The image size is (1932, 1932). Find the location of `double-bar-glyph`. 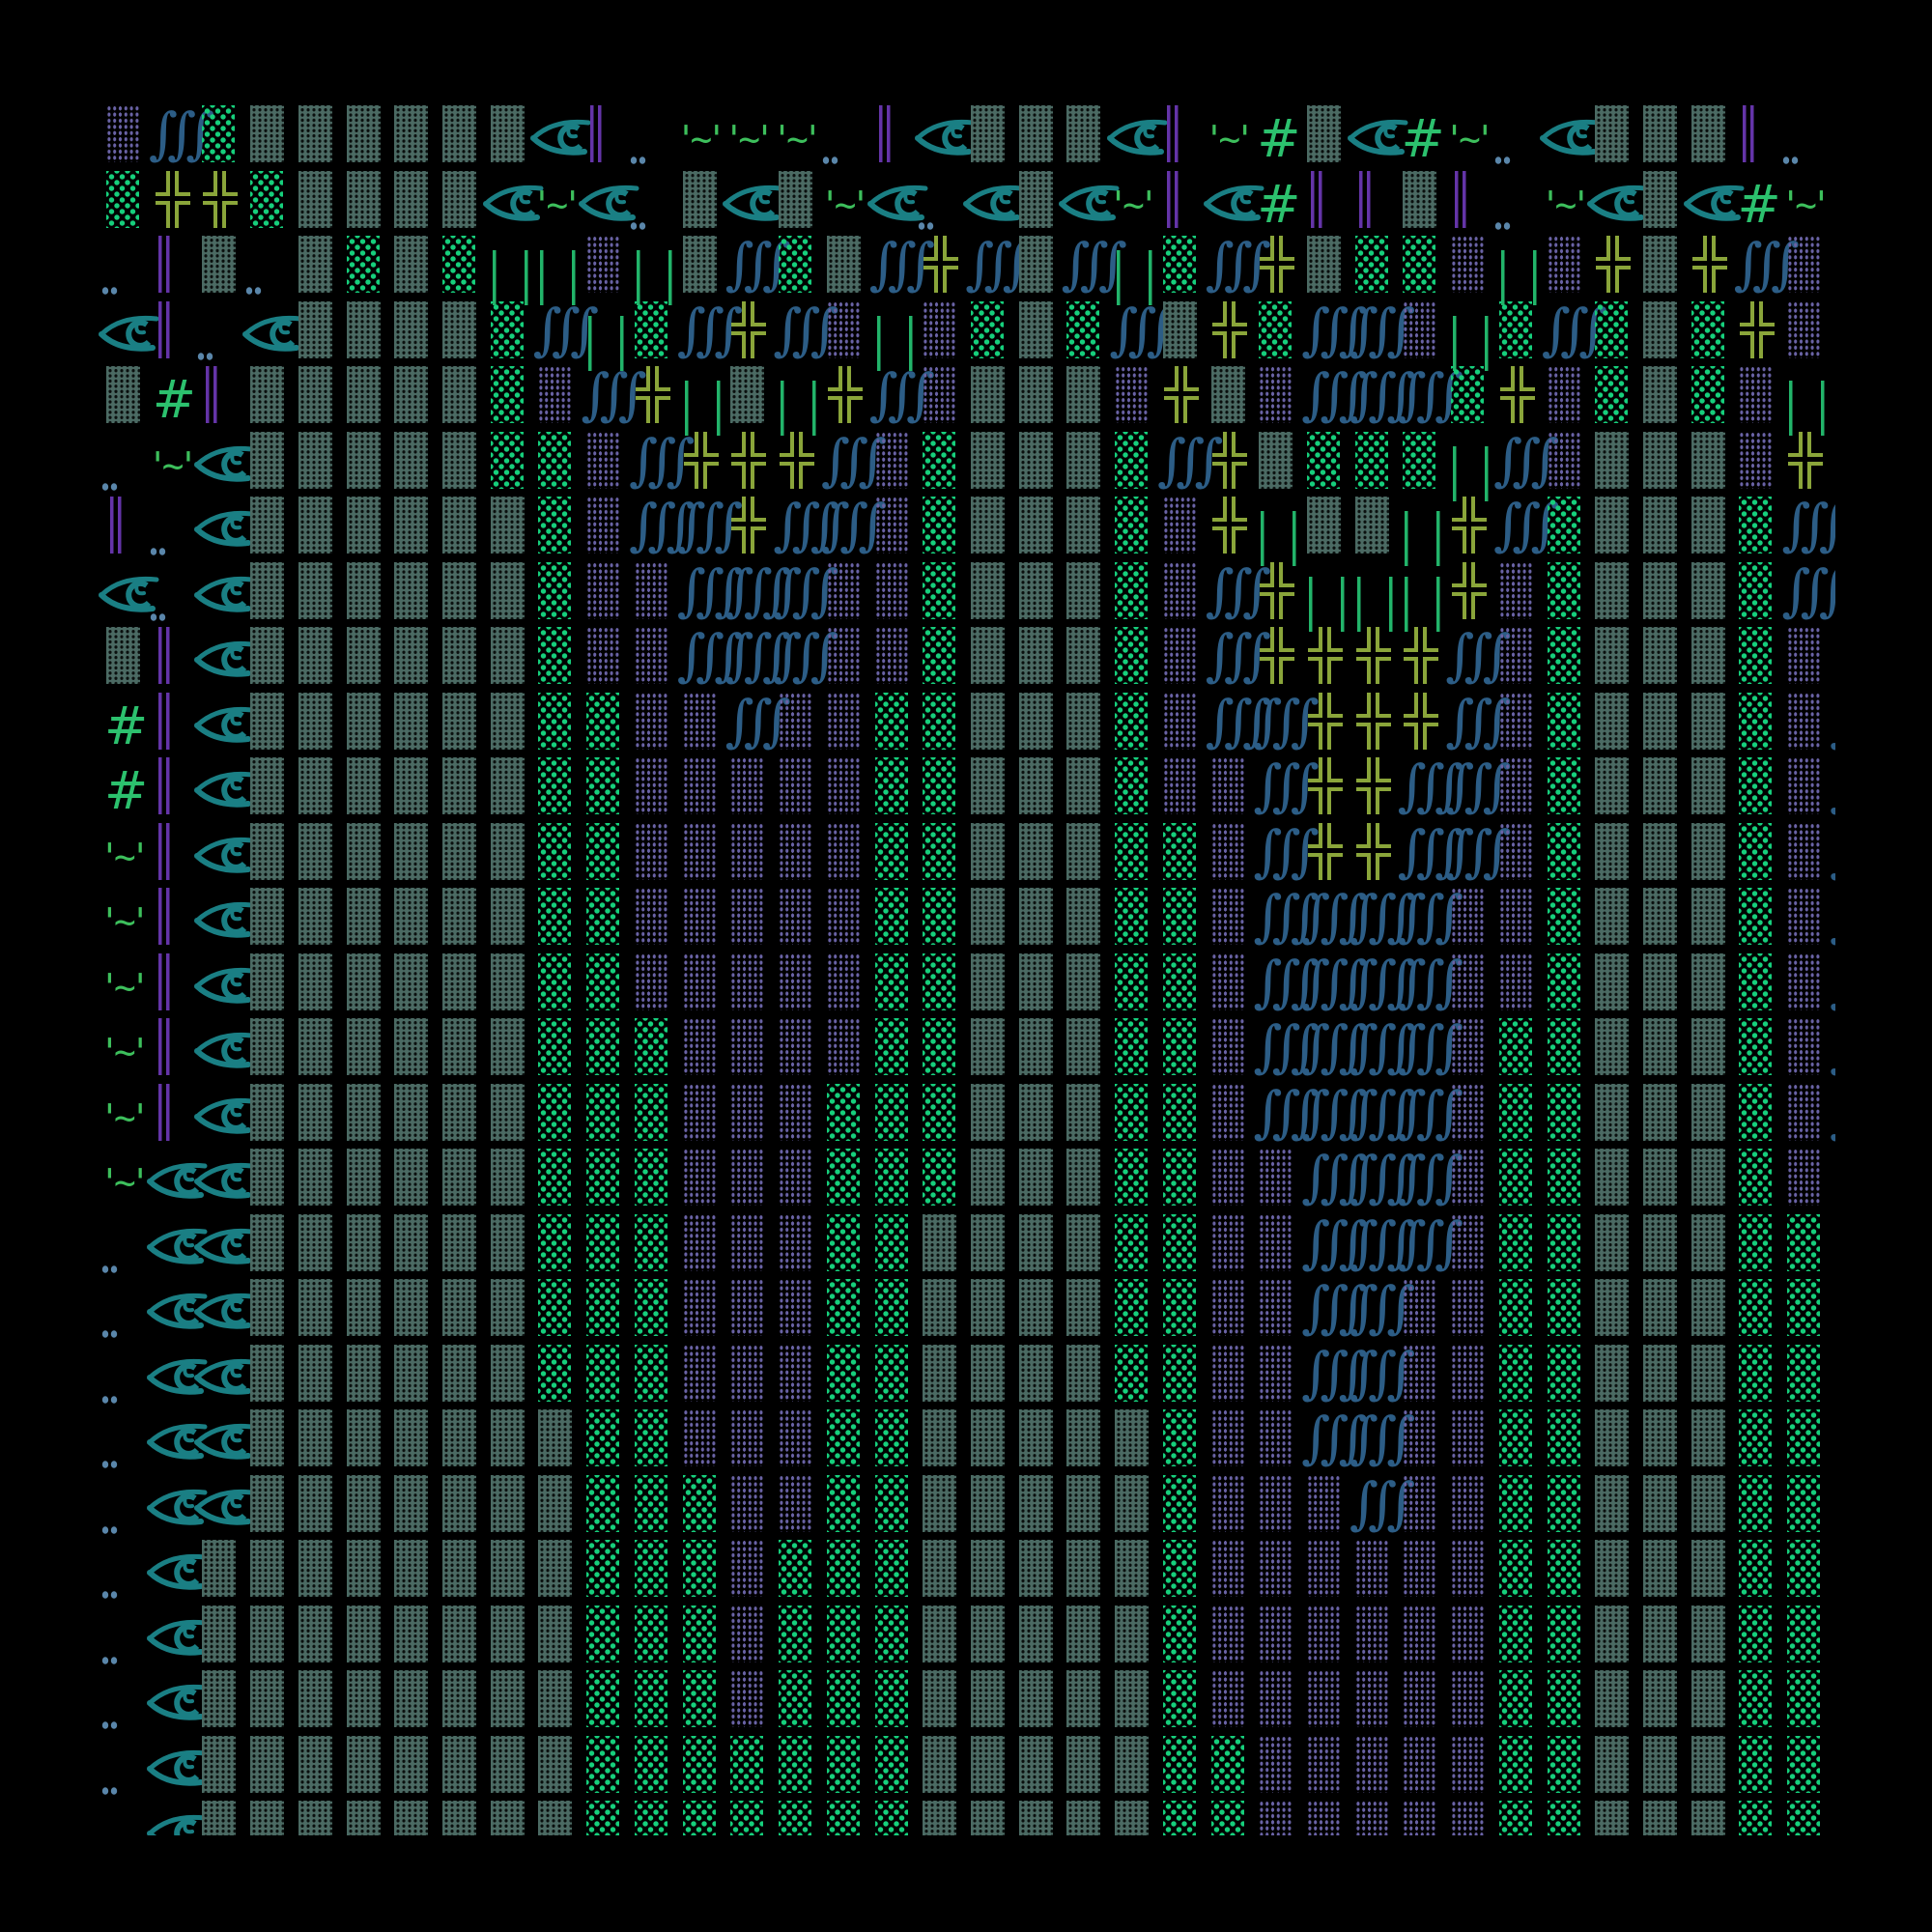

double-bar-glyph is located at coordinates (1379, 203).